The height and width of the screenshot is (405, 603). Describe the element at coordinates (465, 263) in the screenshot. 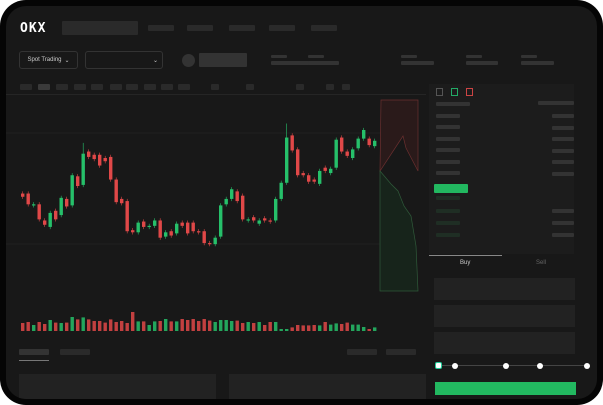

I see `tab-buy: Buy` at that location.